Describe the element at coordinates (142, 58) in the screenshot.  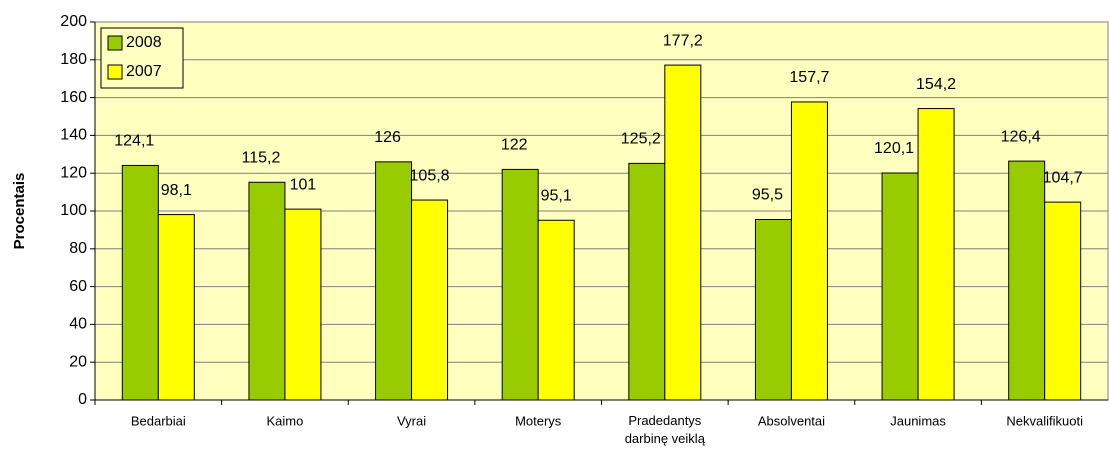
I see `legend: 2008 2007` at that location.